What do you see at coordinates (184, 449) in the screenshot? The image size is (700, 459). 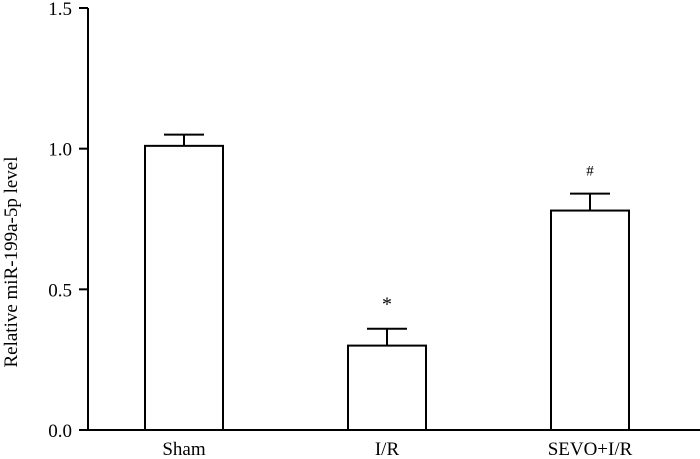 I see `x-tick-label: Sham` at bounding box center [184, 449].